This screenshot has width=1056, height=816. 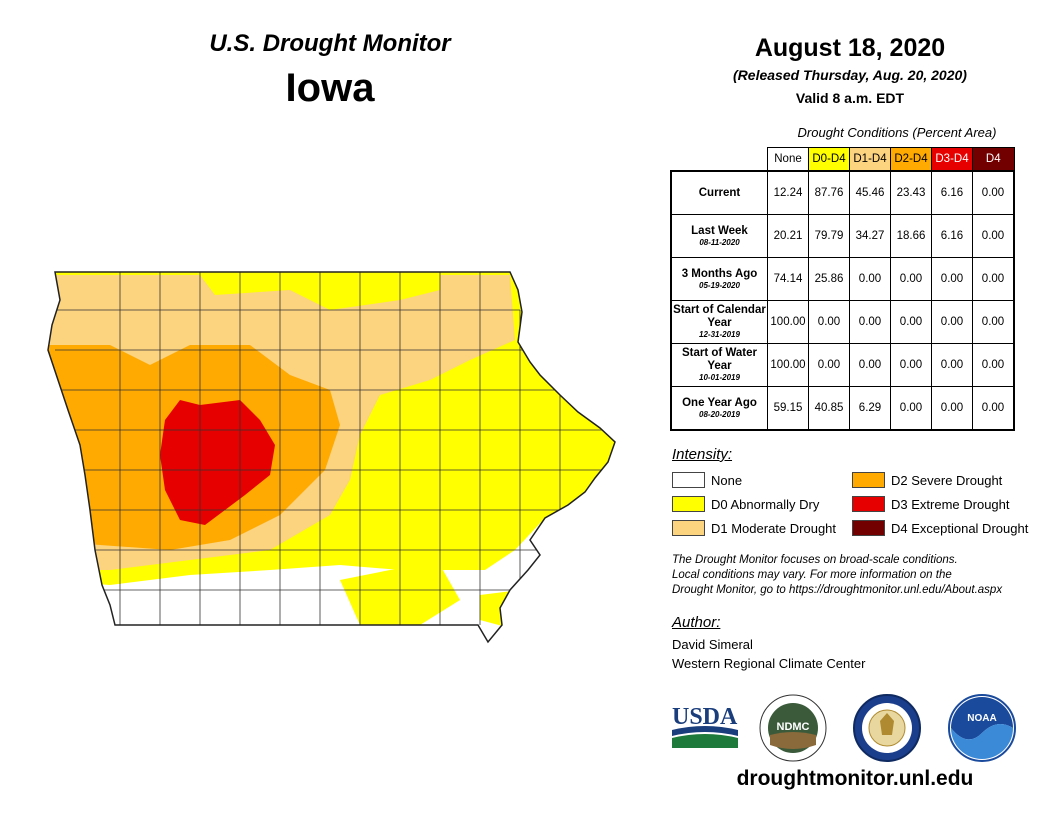 What do you see at coordinates (788, 279) in the screenshot?
I see `cell-value: 74.14` at bounding box center [788, 279].